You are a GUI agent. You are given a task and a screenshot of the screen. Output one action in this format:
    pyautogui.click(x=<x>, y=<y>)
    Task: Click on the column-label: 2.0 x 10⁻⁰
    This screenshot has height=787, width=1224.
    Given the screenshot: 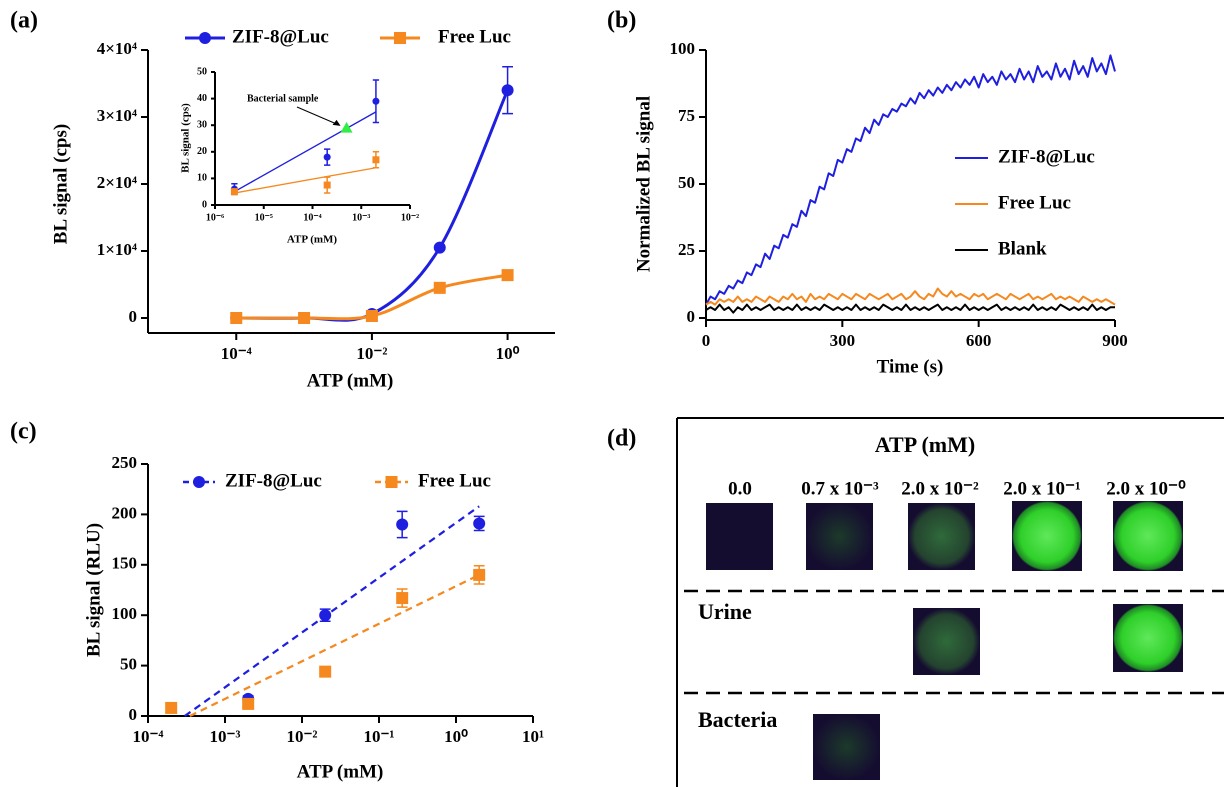 What is the action you would take?
    pyautogui.click(x=1146, y=488)
    